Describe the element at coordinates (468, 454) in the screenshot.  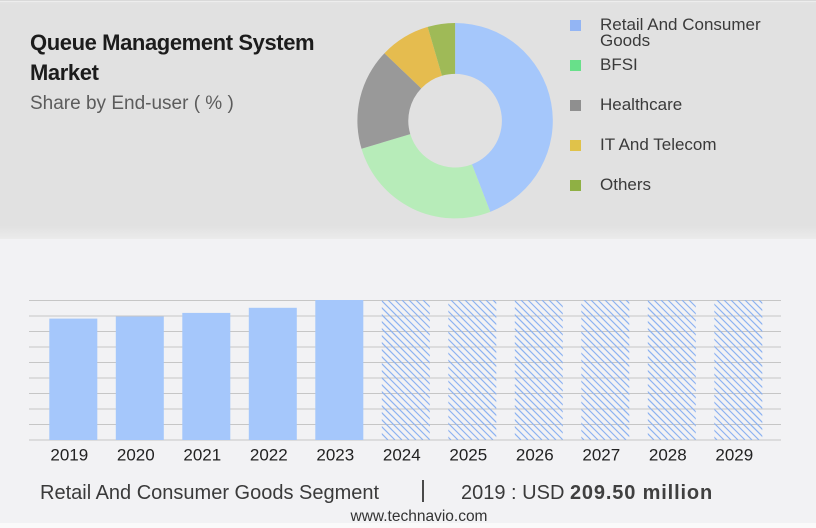
I see `svg-text: 2025` at that location.